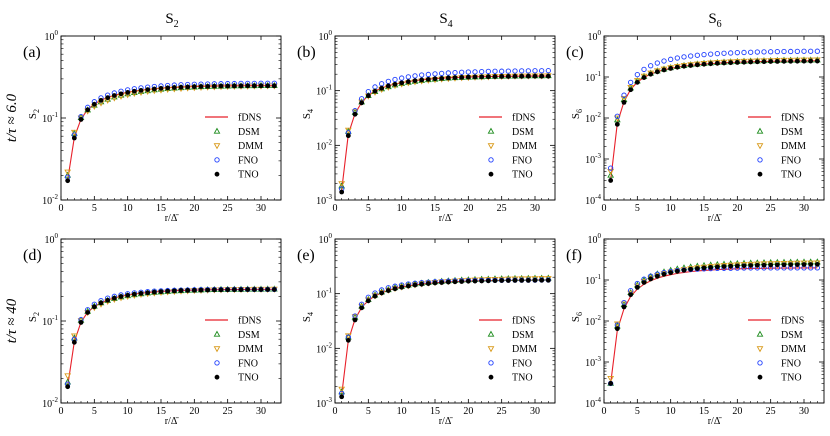 The width and height of the screenshot is (830, 436). What do you see at coordinates (128, 208) in the screenshot?
I see `x-tick-label: 10` at bounding box center [128, 208].